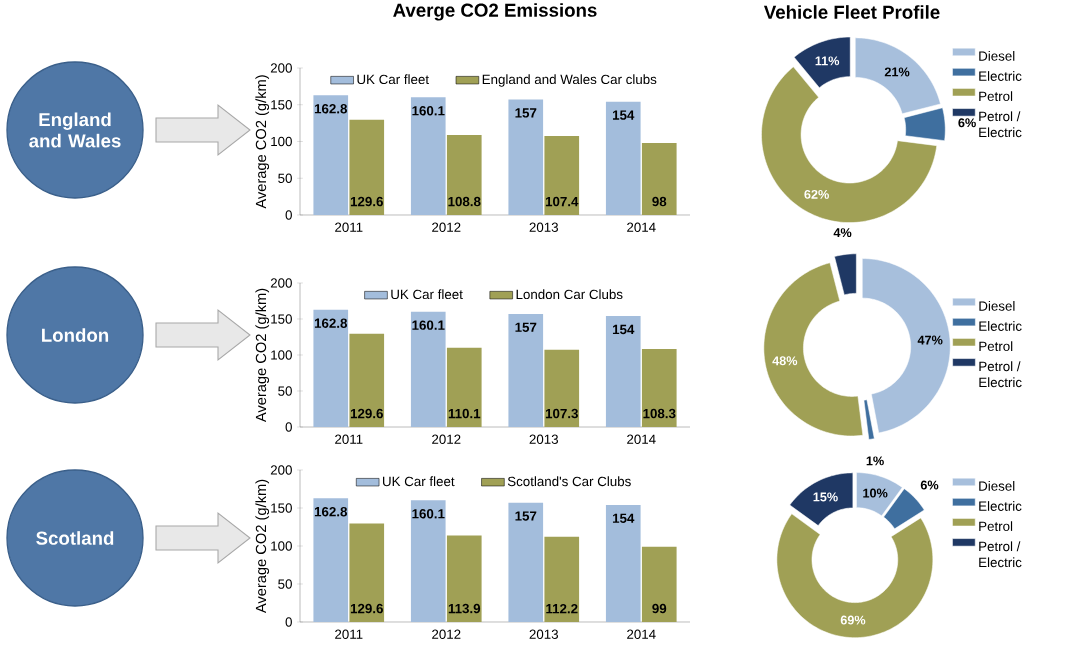 The height and width of the screenshot is (650, 1069). What do you see at coordinates (851, 12) in the screenshot?
I see `chart-title: Vehicle Fleet Profile` at bounding box center [851, 12].